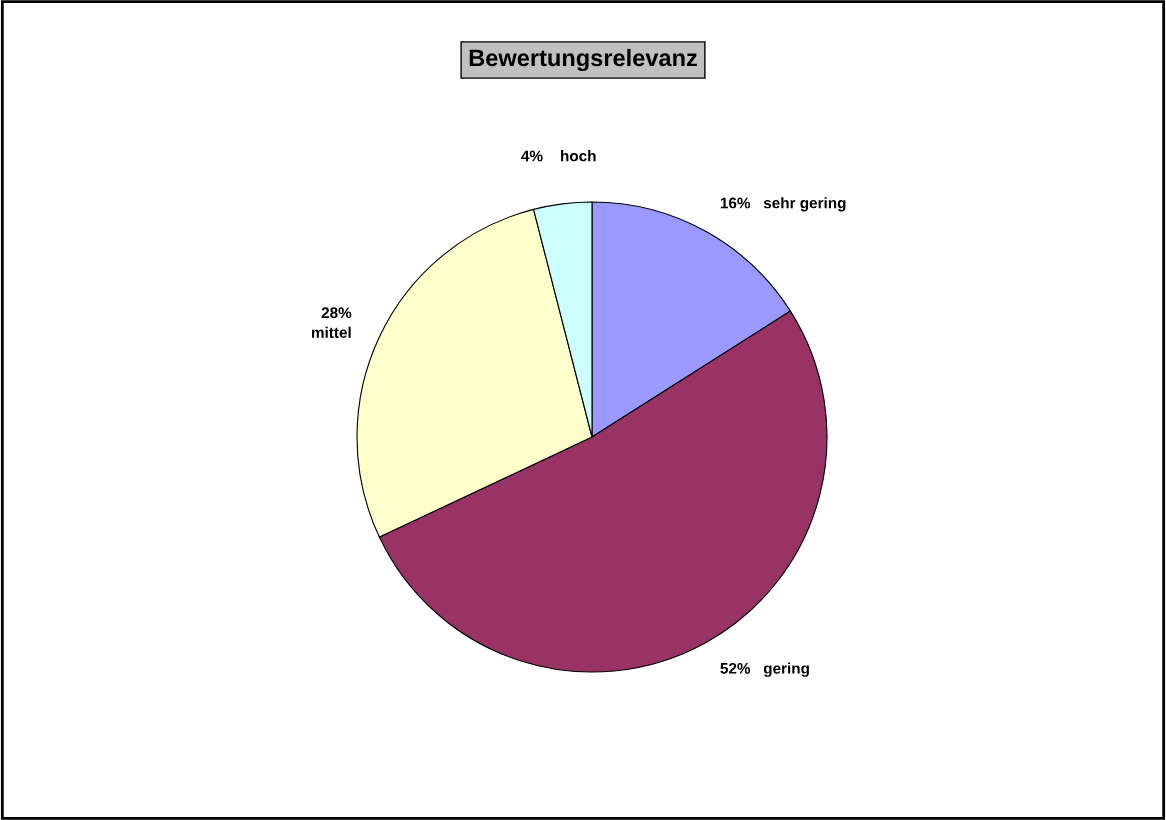 The width and height of the screenshot is (1166, 820). Describe the element at coordinates (583, 60) in the screenshot. I see `chart-title: Bewertungsrelevanz` at that location.